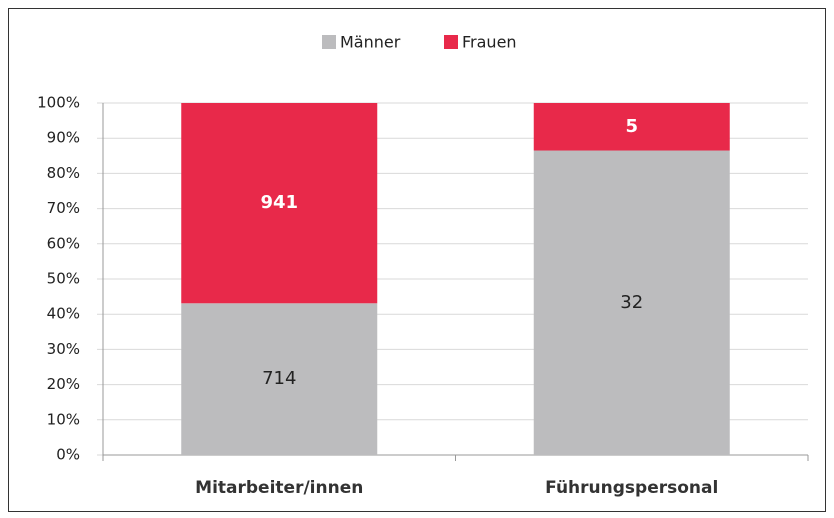 The width and height of the screenshot is (834, 518). What do you see at coordinates (370, 42) in the screenshot?
I see `legend-label: Männer` at bounding box center [370, 42].